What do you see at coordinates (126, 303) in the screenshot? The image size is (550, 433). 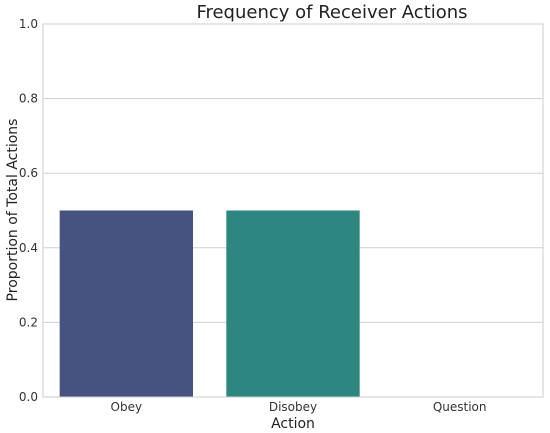 I see `bar-obey` at bounding box center [126, 303].